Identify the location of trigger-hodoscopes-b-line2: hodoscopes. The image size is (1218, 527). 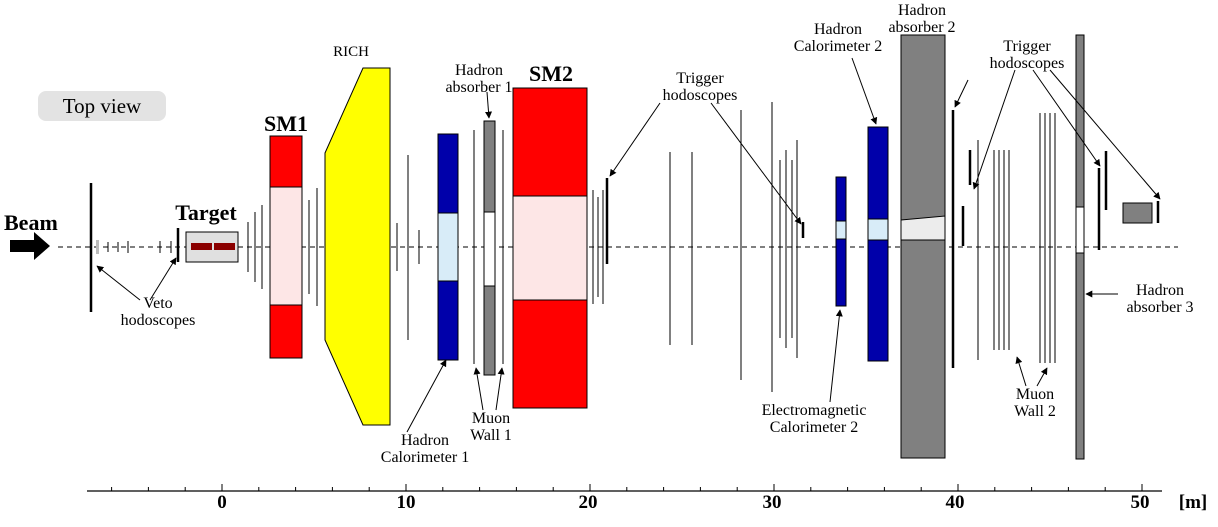
(1027, 63).